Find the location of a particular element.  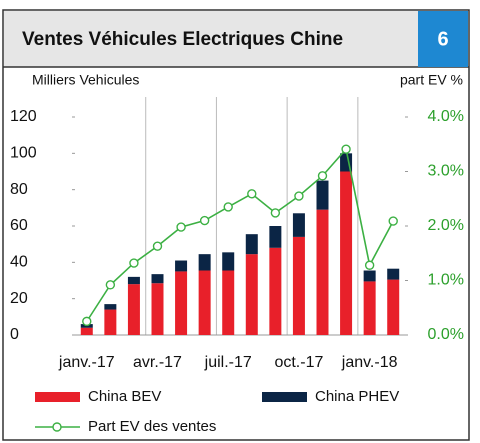

y-tick-label: 60 is located at coordinates (19, 225).